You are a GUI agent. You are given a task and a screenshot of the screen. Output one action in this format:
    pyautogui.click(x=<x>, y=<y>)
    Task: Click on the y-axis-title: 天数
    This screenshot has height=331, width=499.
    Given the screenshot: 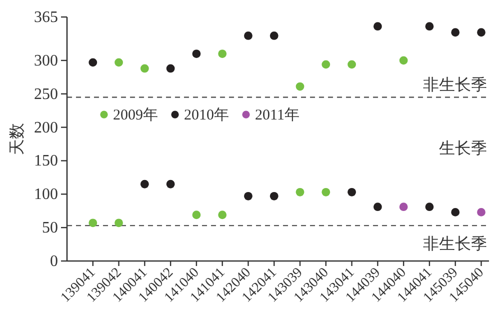 What is the action you would take?
    pyautogui.click(x=17, y=139)
    